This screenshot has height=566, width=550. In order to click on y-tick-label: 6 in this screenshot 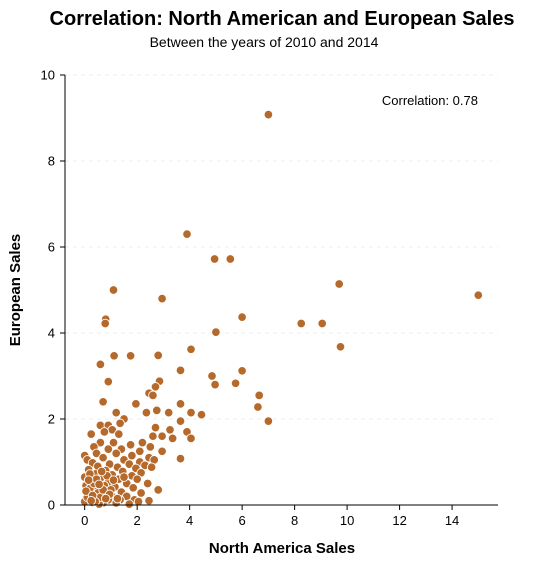, I will do `click(51, 247)`.